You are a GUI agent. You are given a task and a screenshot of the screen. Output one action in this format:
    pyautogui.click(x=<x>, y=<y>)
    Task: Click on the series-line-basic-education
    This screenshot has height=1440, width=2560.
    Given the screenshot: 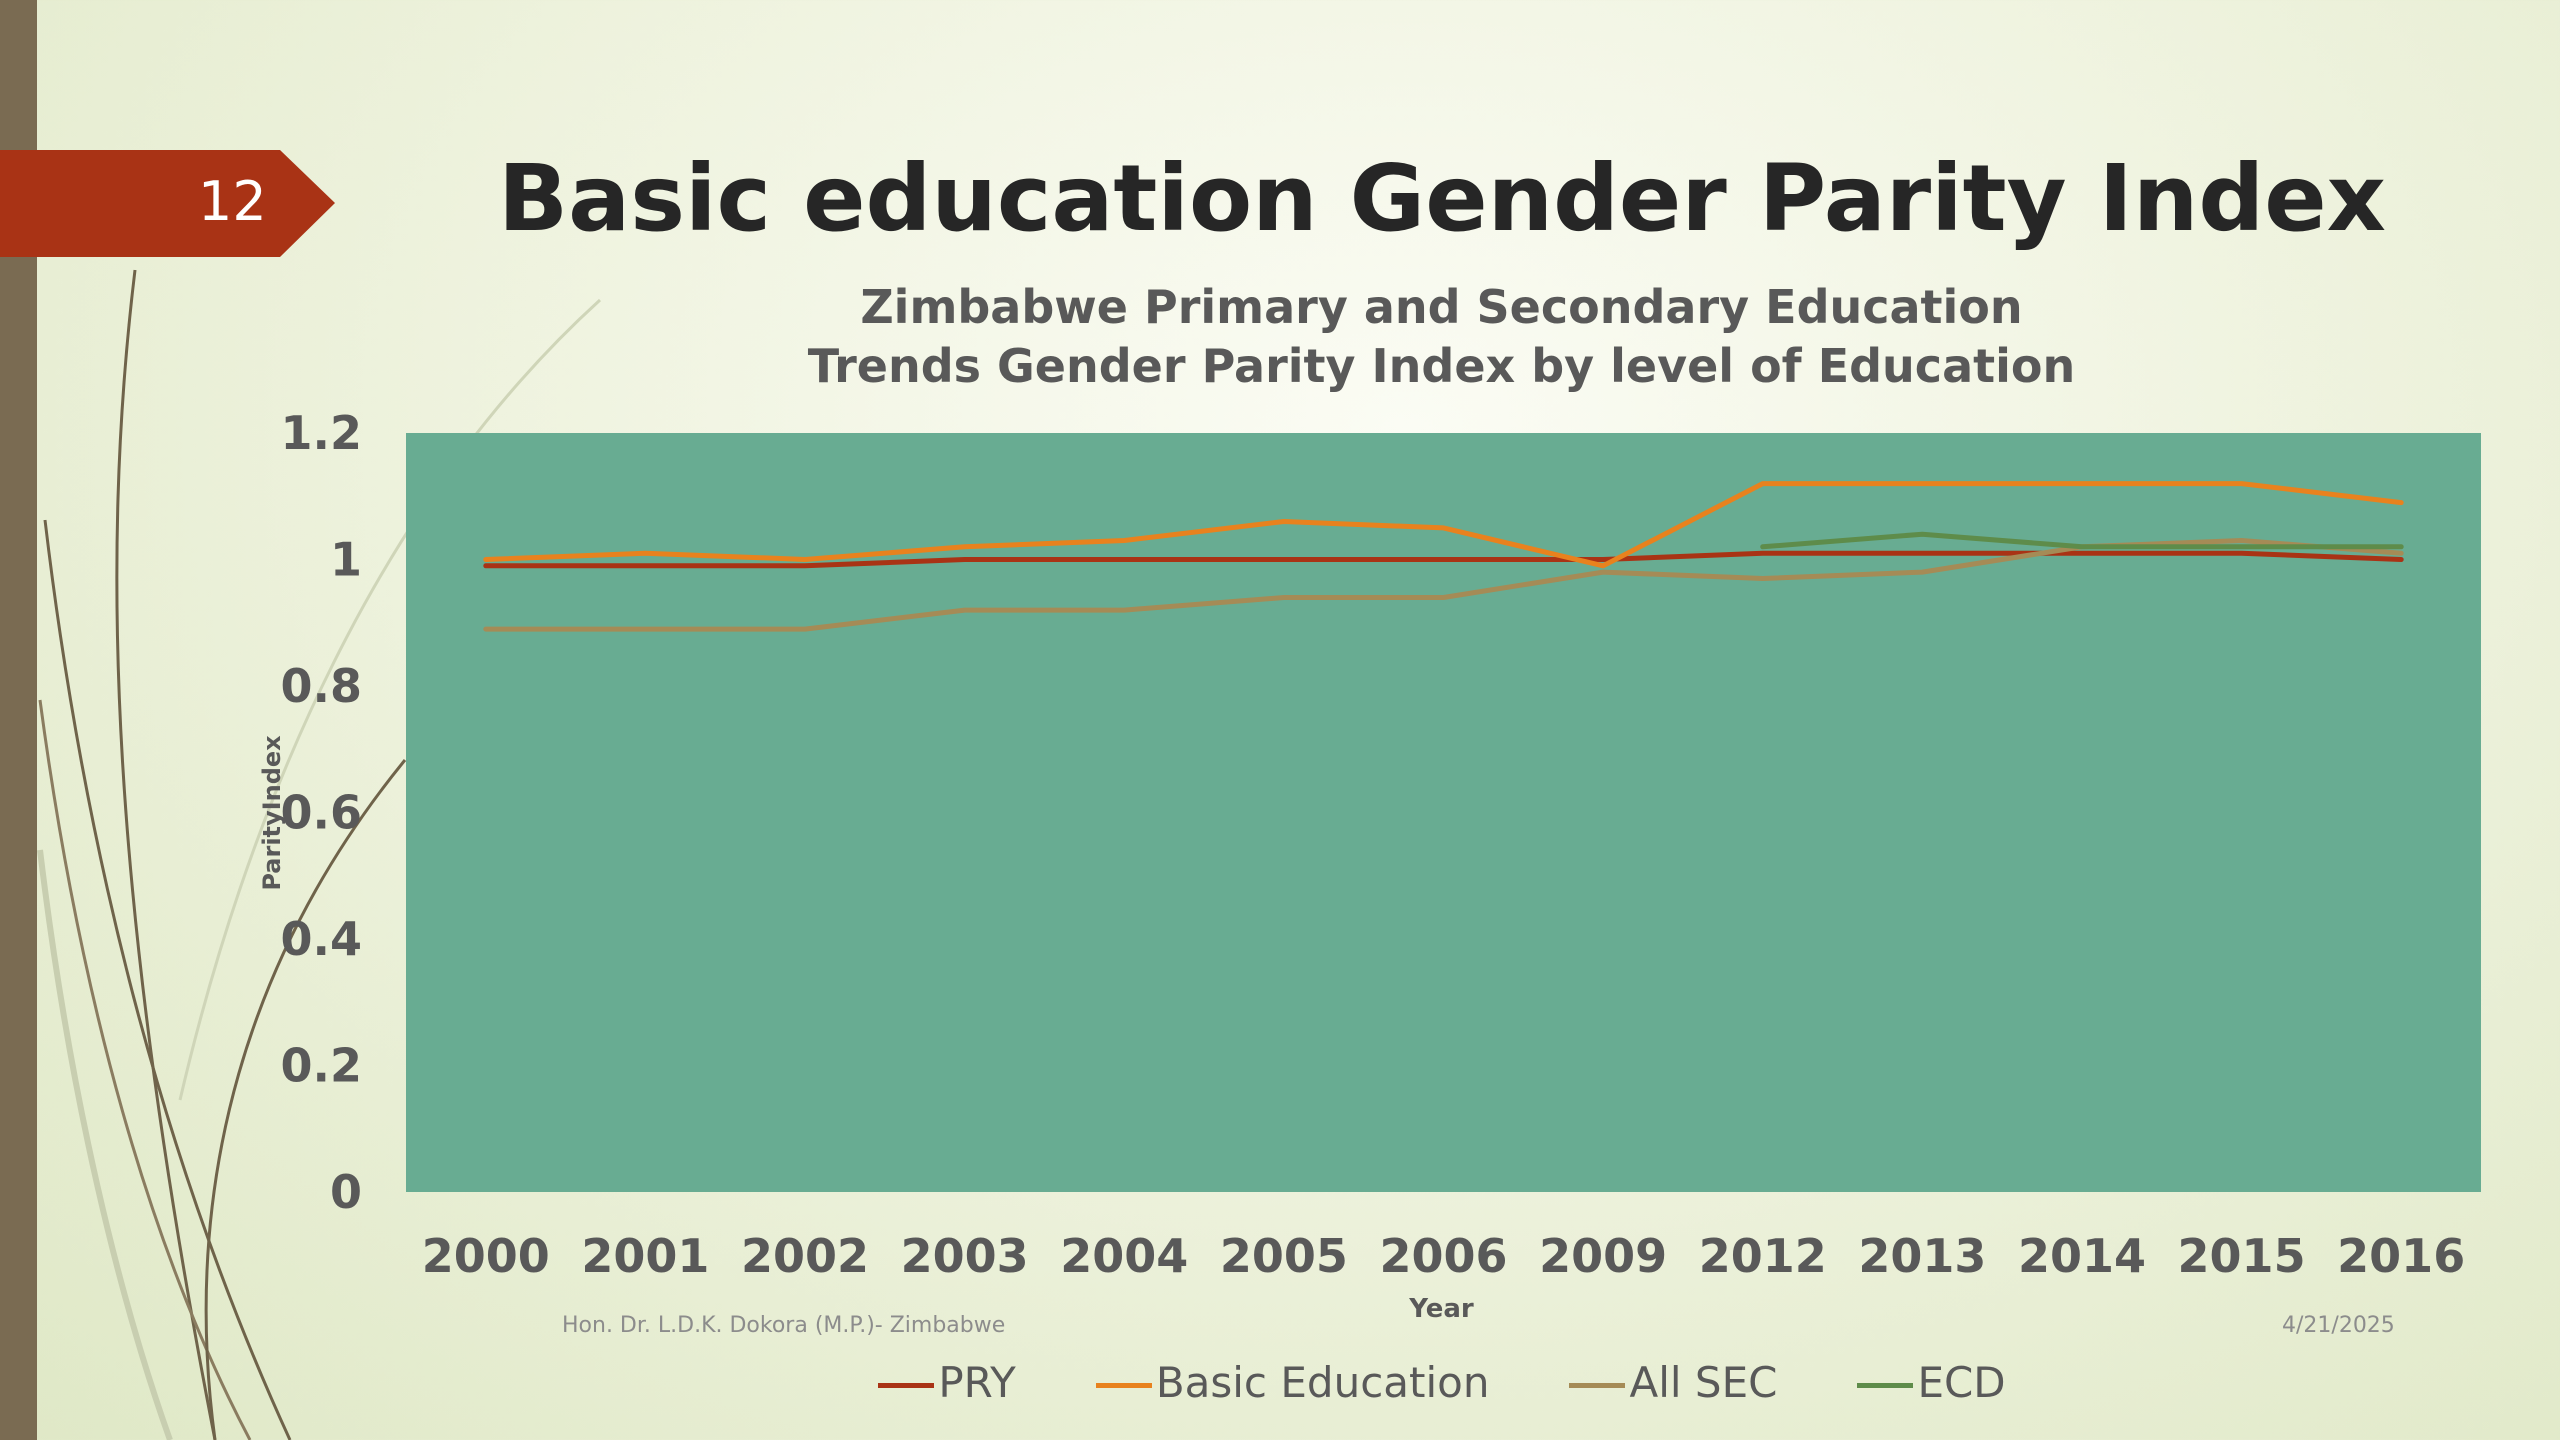 What is the action you would take?
    pyautogui.click(x=1443, y=525)
    